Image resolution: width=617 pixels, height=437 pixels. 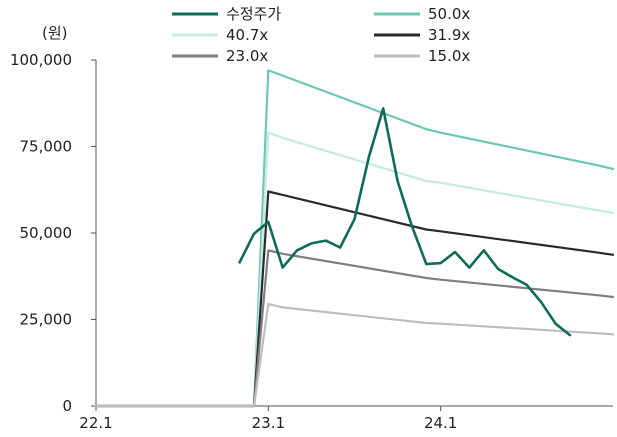 I want to click on legend-item: 수정주가, so click(x=226, y=14).